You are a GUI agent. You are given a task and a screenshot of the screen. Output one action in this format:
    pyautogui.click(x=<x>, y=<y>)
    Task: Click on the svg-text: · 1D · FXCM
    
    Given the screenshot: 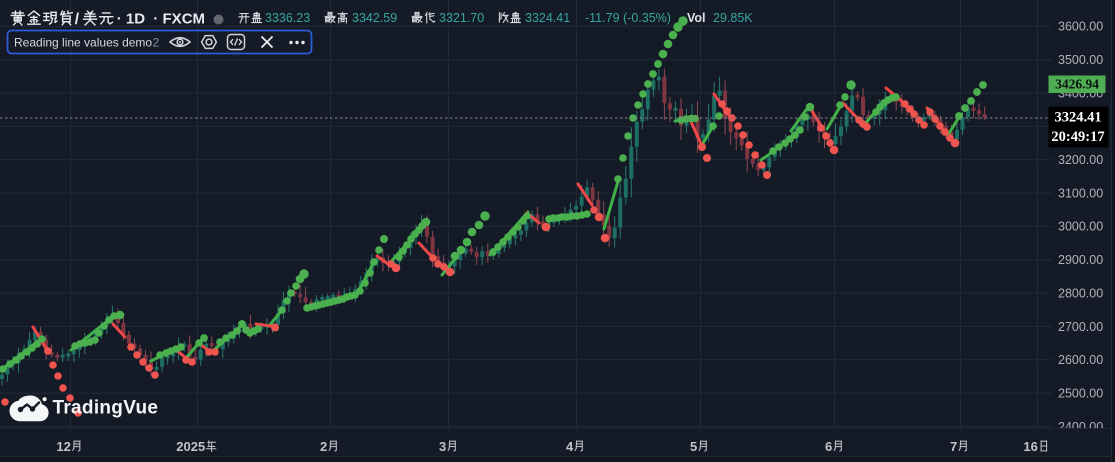 What is the action you would take?
    pyautogui.click(x=161, y=19)
    